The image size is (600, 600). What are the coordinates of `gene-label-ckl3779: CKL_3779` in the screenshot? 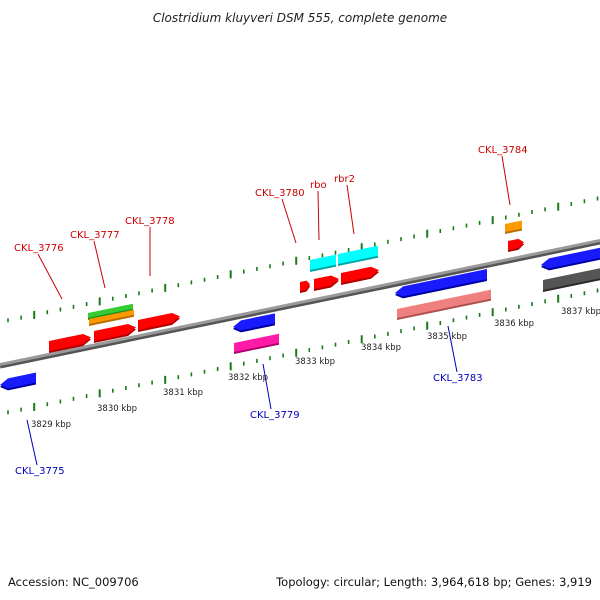 It's located at (275, 415).